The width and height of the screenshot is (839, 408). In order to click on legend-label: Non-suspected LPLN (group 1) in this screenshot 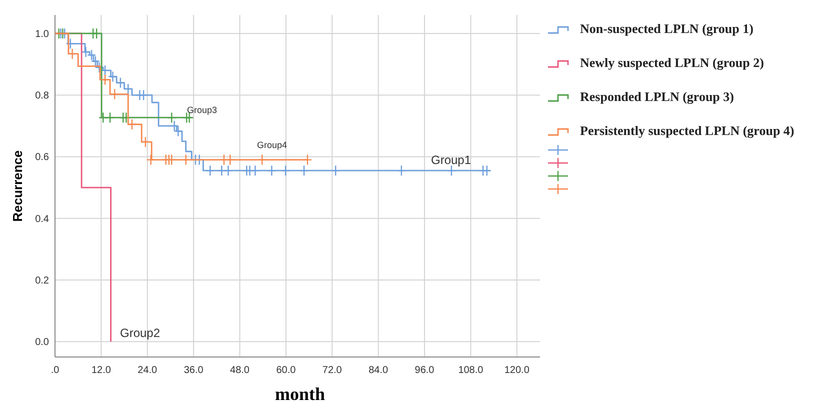, I will do `click(667, 28)`.